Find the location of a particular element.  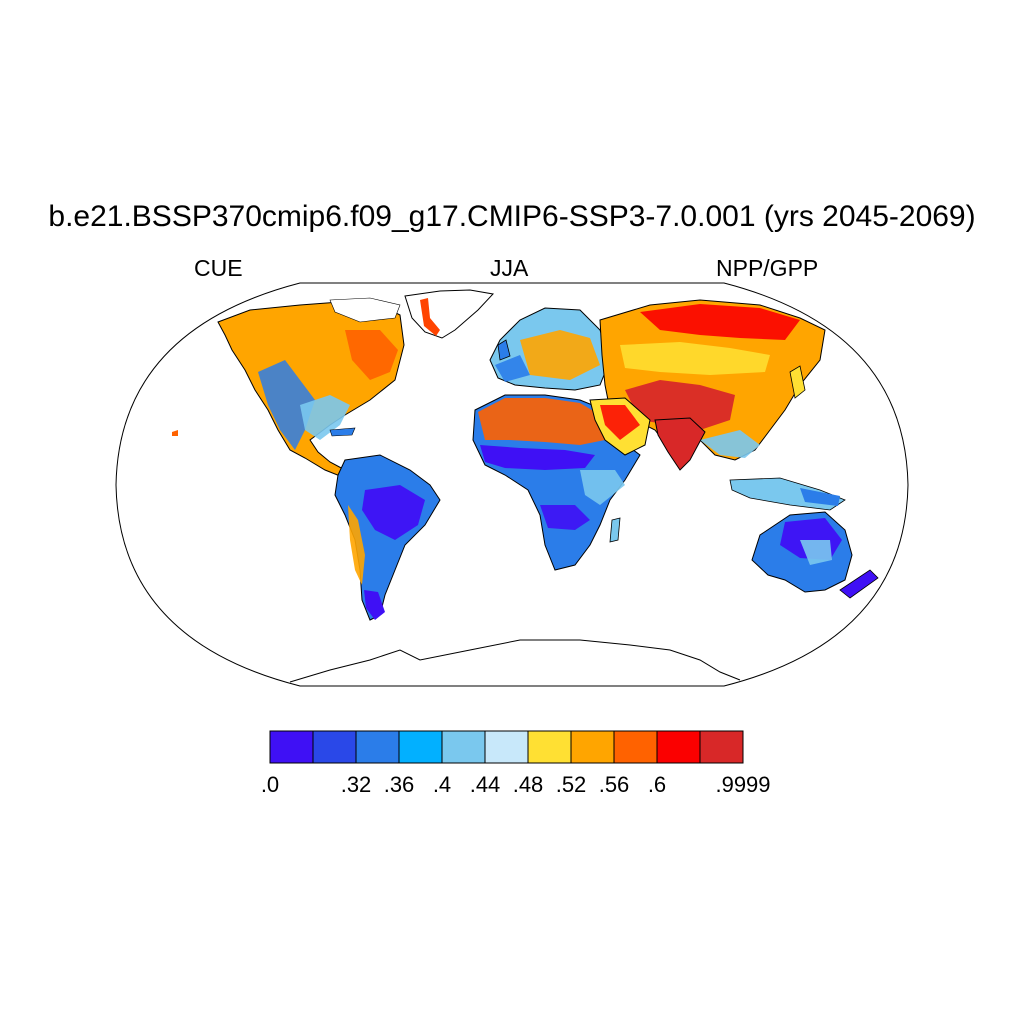

colorbar-tick-label: .0 is located at coordinates (270, 784).